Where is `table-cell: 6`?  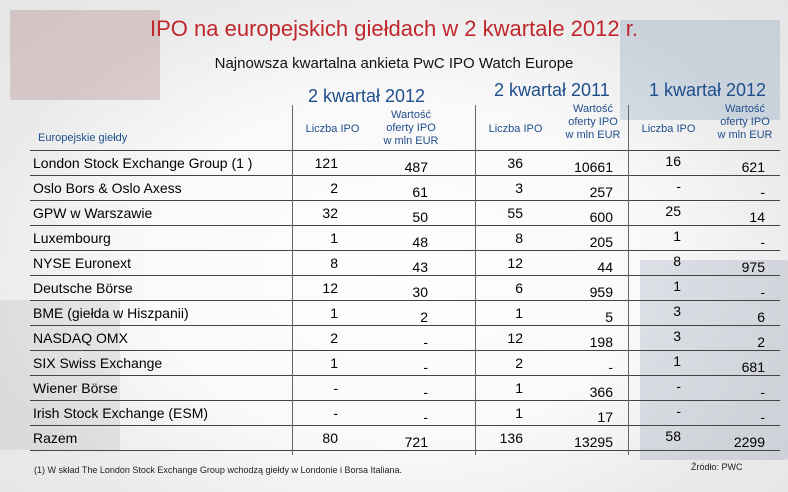 table-cell: 6 is located at coordinates (519, 288).